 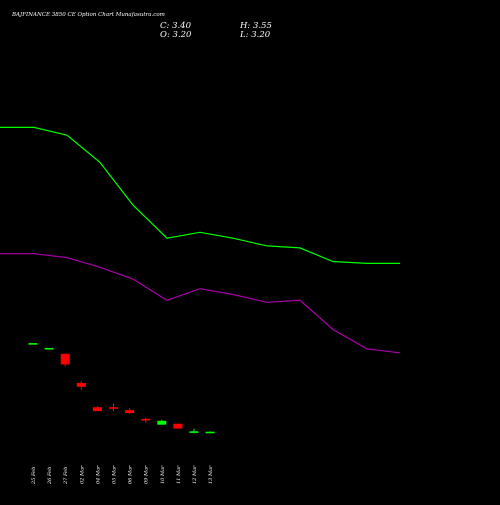 I want to click on x-tick-label: 06 Mar, so click(x=131, y=474).